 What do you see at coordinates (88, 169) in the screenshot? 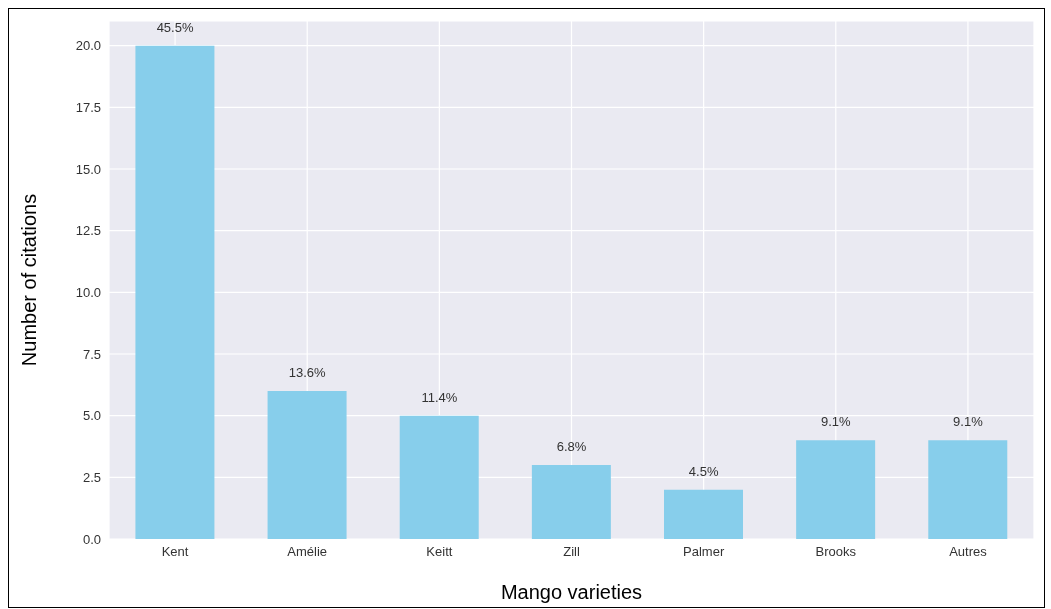
I see `y-tick-label: 15.0` at bounding box center [88, 169].